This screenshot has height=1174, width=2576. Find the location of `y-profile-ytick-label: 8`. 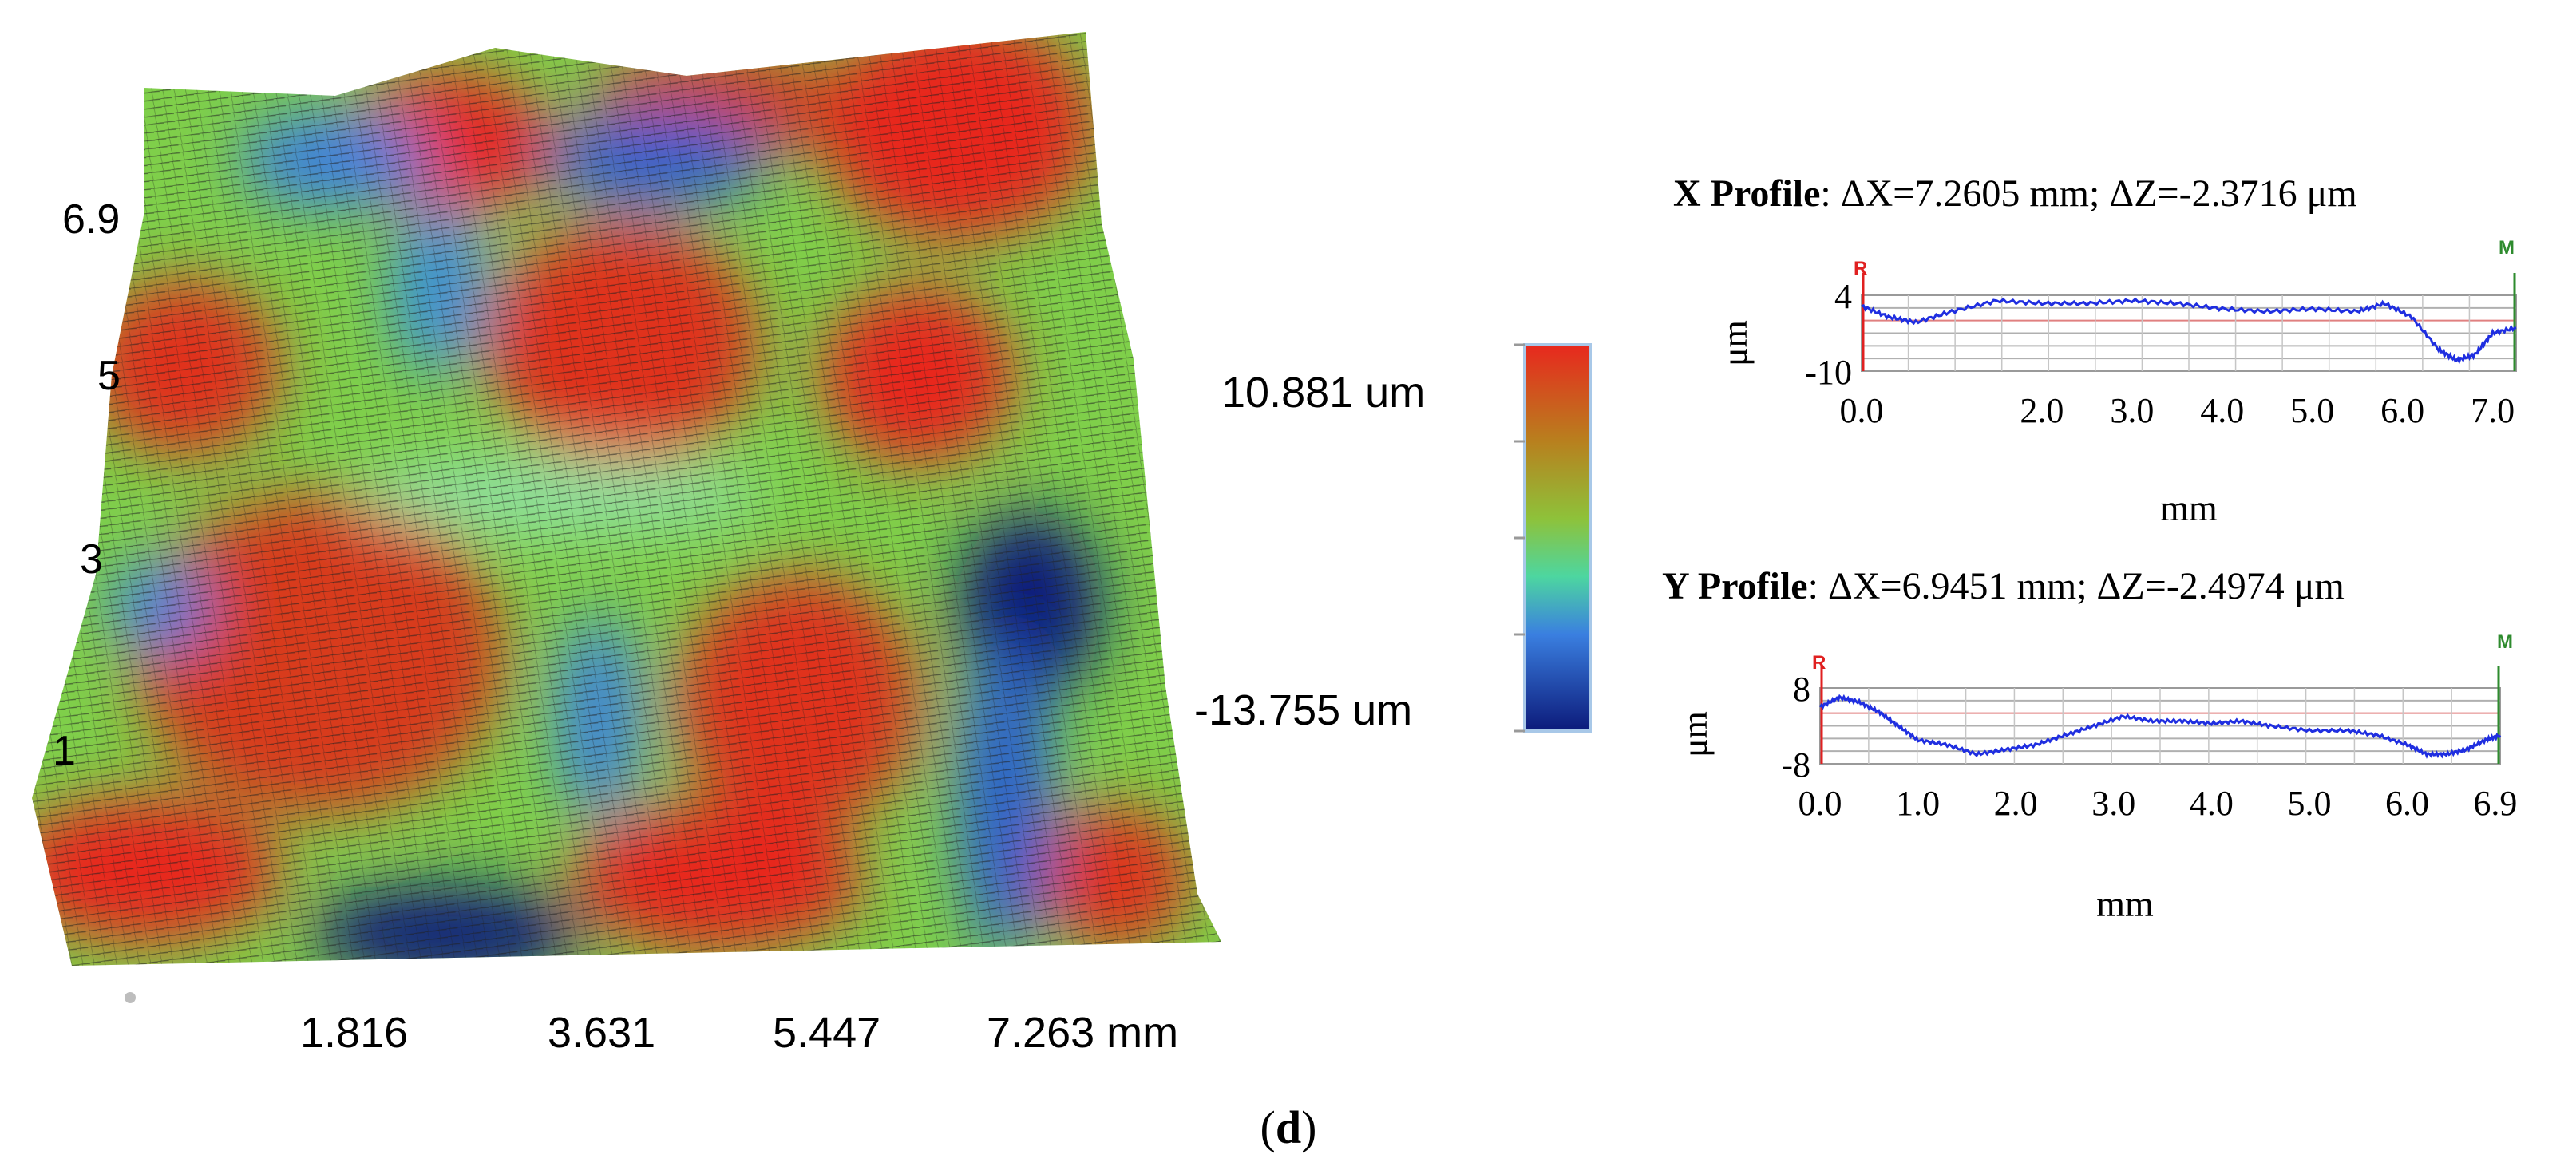

y-profile-ytick-label: 8 is located at coordinates (1801, 689).